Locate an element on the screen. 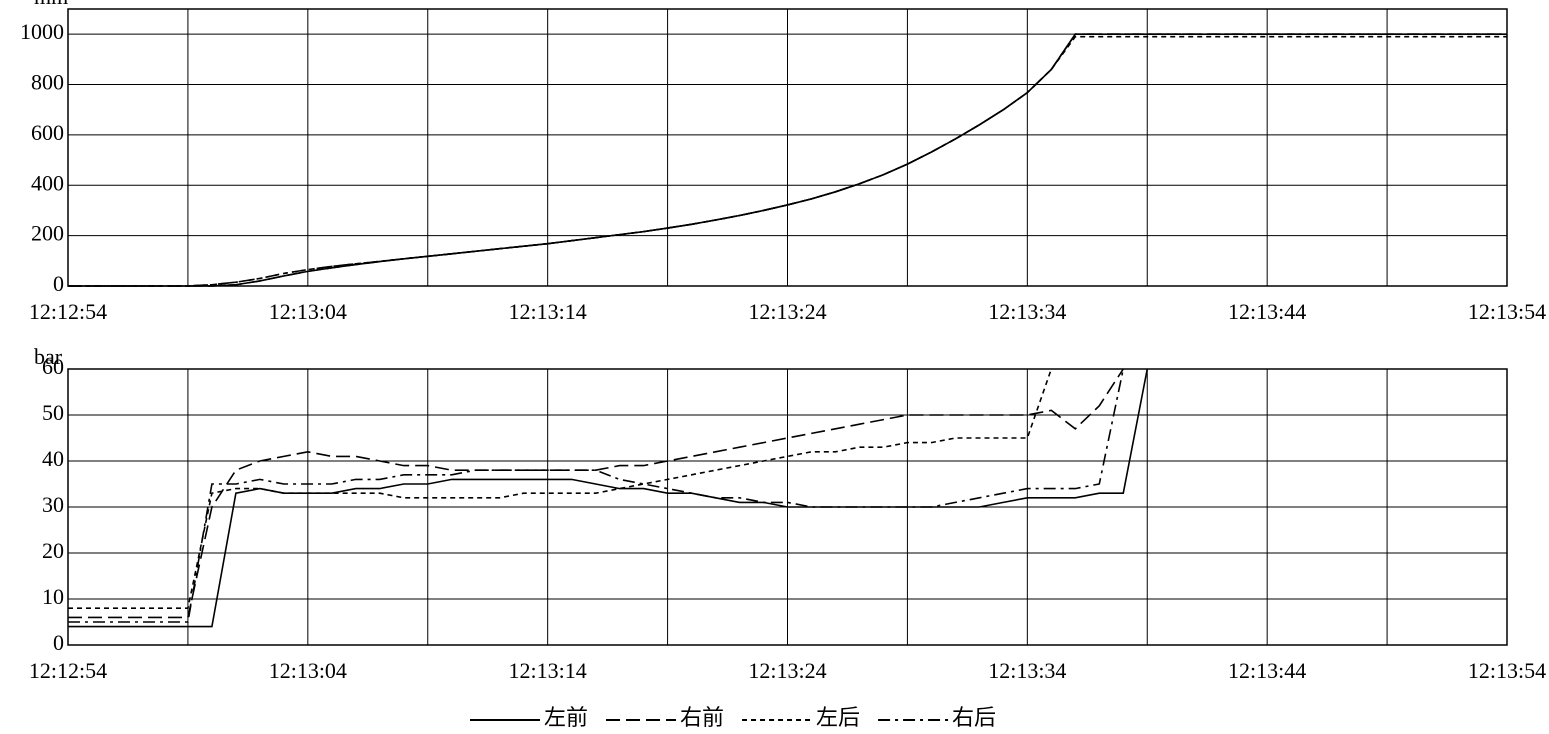 The height and width of the screenshot is (734, 1549). y-tick-label: 60 is located at coordinates (53, 366).